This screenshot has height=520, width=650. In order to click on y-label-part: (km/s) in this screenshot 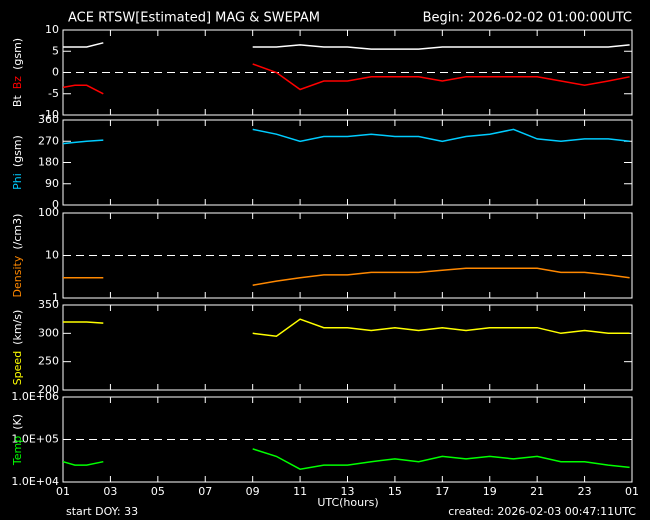, I will do `click(17, 327)`.